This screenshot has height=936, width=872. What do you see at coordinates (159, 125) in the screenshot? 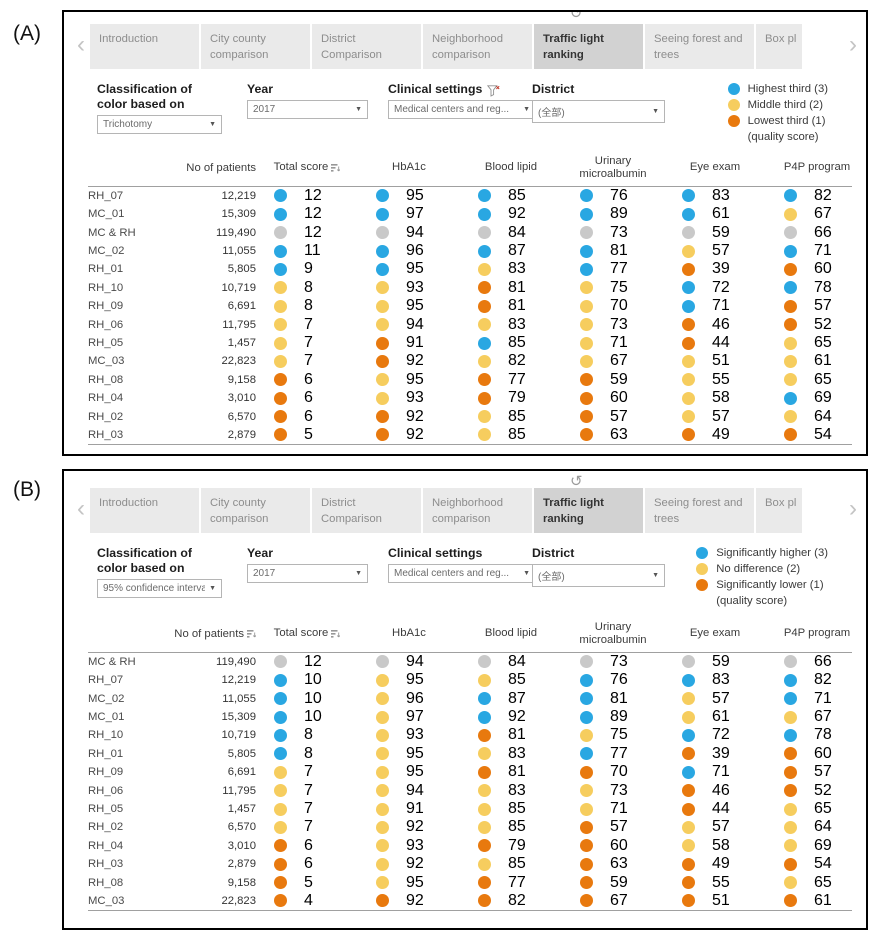
I see `filter-dropdown-classification-of-color-based-on: Trichotomy ▼` at bounding box center [159, 125].